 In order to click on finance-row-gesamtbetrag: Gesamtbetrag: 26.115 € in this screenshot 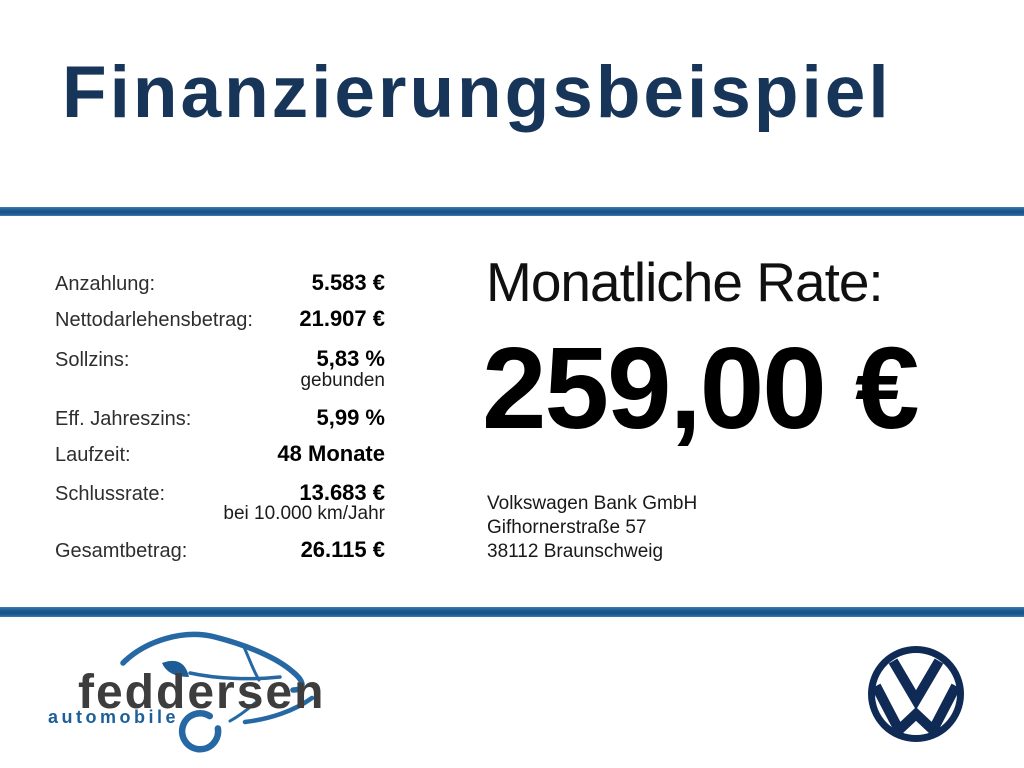, I will do `click(220, 550)`.